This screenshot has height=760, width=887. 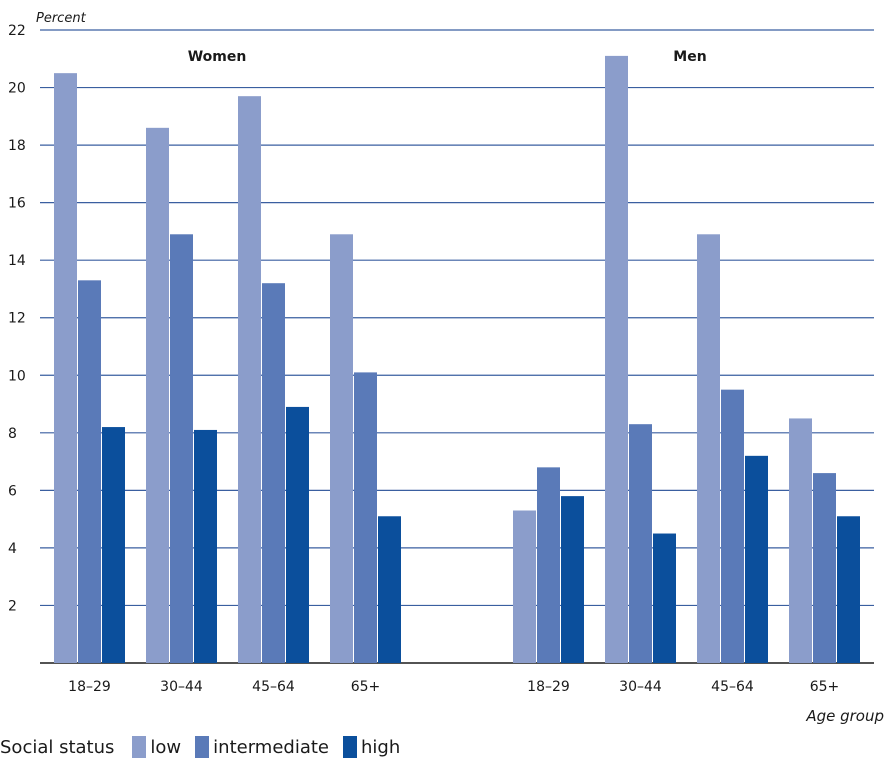 What do you see at coordinates (17, 146) in the screenshot?
I see `y-tick-label: 18` at bounding box center [17, 146].